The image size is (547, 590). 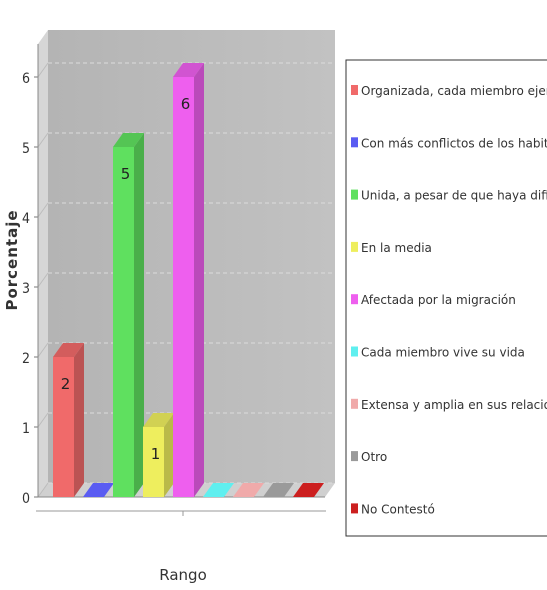 What do you see at coordinates (183, 575) in the screenshot?
I see `x-axis-title: Rango` at bounding box center [183, 575].